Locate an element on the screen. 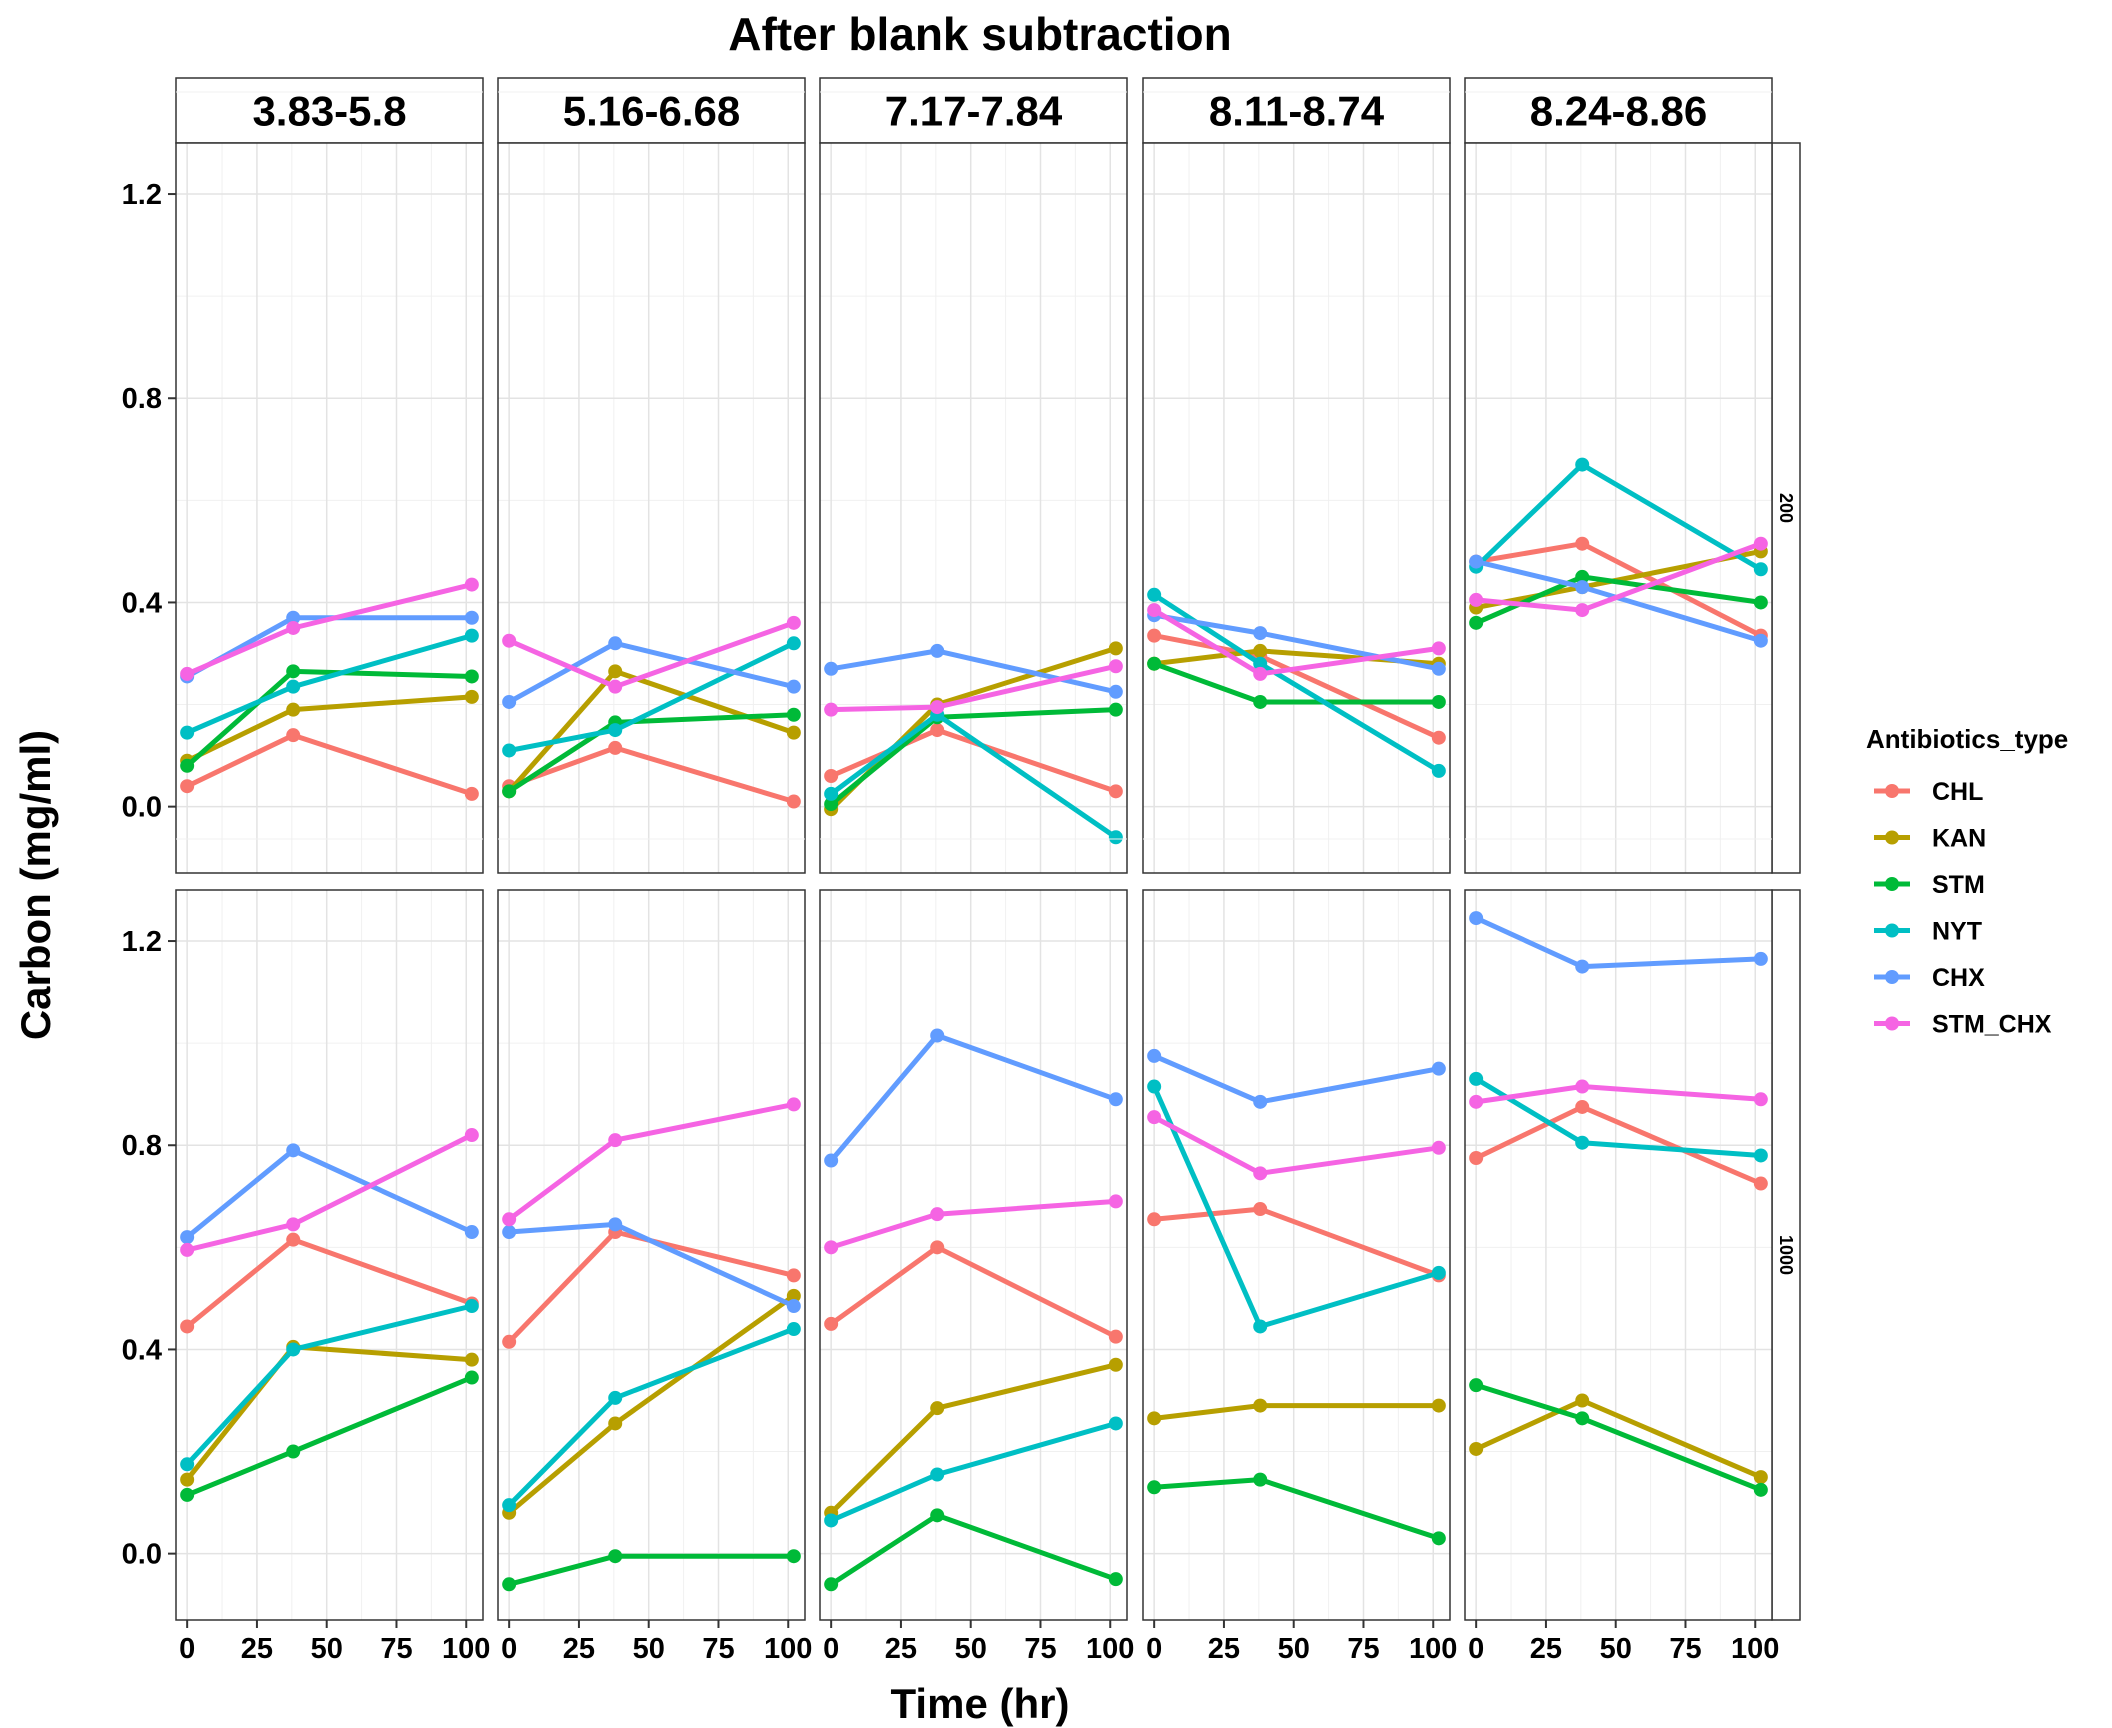 This screenshot has height=1728, width=2112. legend-key-point is located at coordinates (1892, 791).